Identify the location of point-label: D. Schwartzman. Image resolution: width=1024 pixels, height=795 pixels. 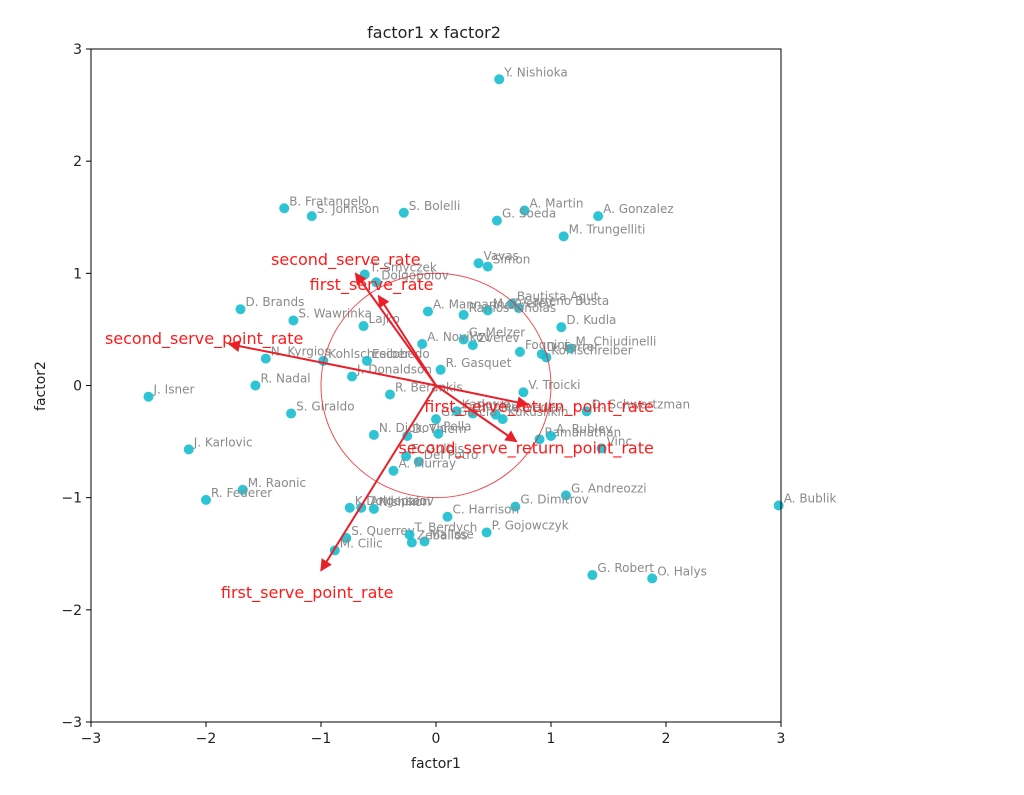
(641, 404).